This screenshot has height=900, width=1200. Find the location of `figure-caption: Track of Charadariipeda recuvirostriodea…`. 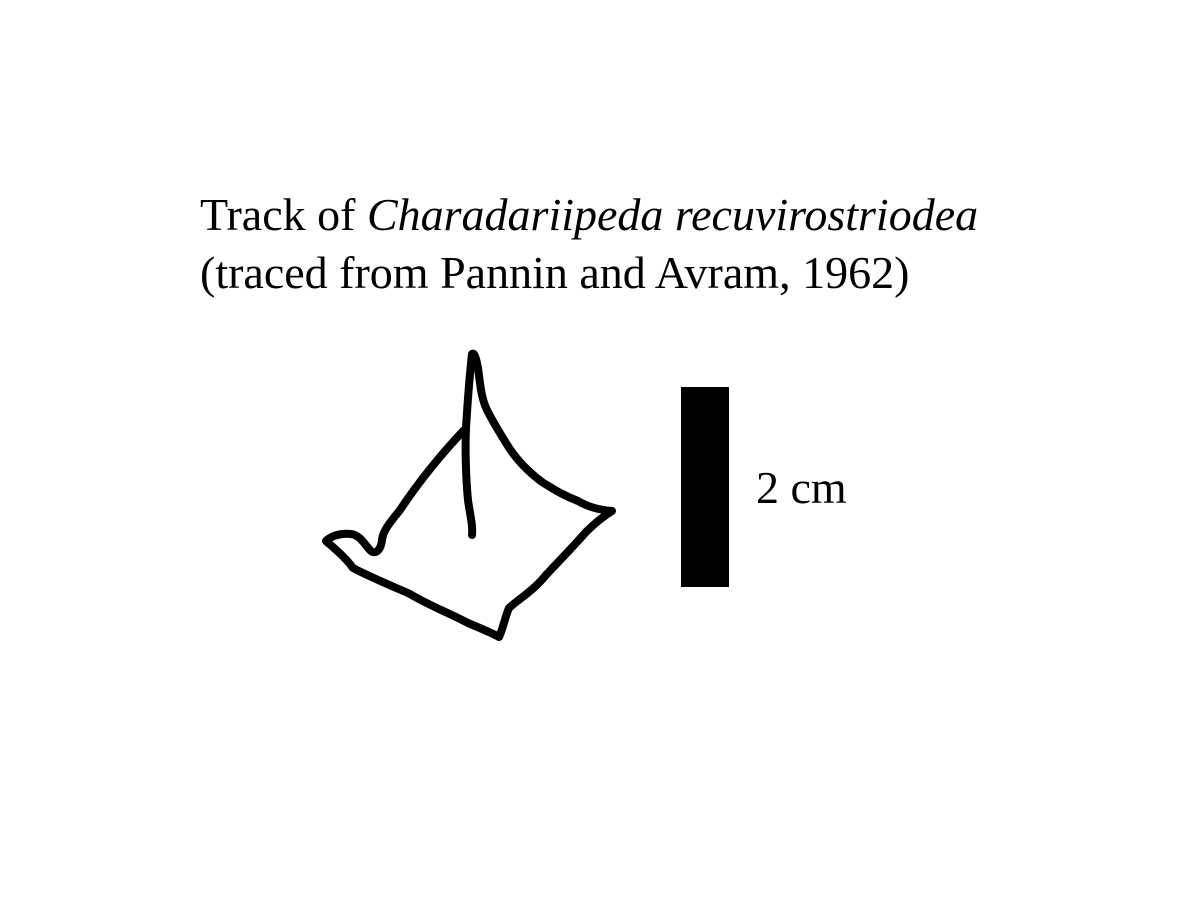

figure-caption: Track of Charadariipeda recuvirostriodea… is located at coordinates (589, 244).